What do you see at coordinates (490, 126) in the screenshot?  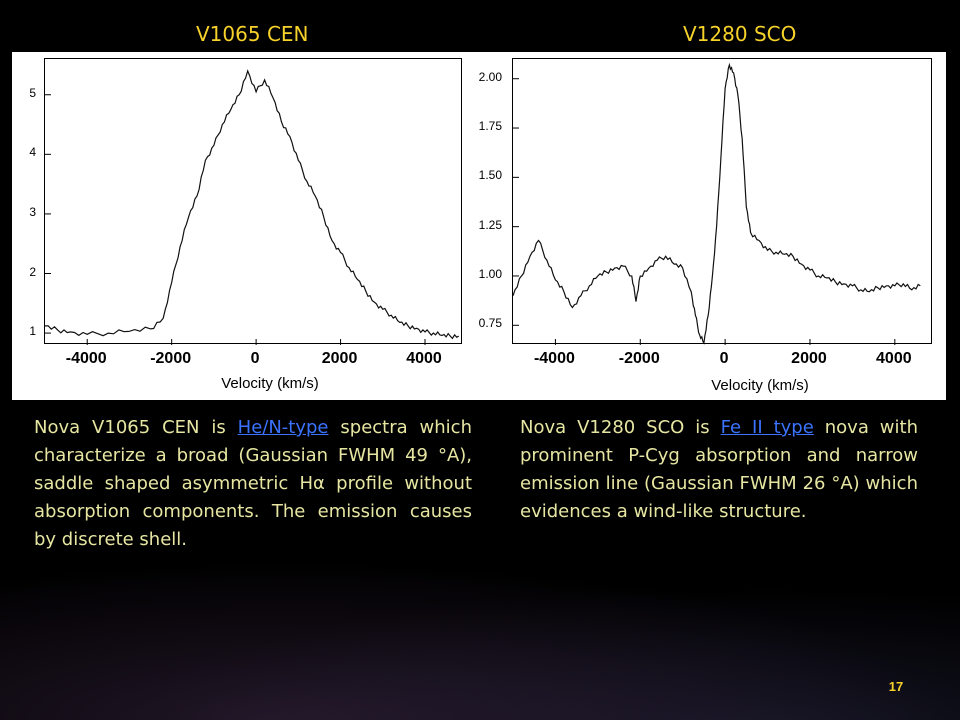 I see `y-tick-label: 1.75` at bounding box center [490, 126].